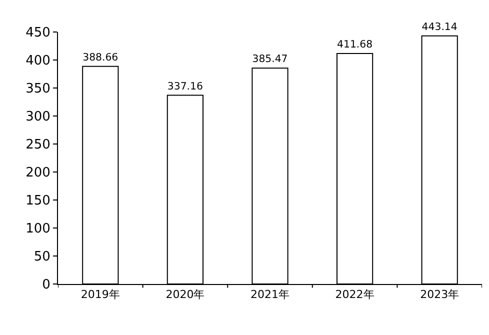  What do you see at coordinates (100, 58) in the screenshot?
I see `data-label: 388.66` at bounding box center [100, 58].